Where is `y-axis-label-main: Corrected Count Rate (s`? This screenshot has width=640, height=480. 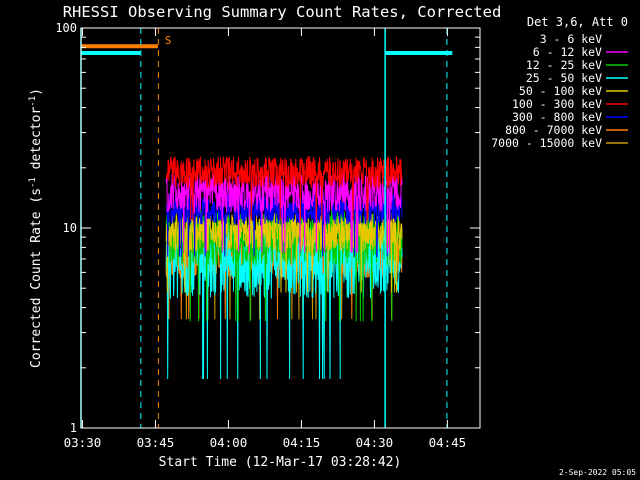
y-axis-label-main: Corrected Count Rate (s is located at coordinates (36, 278).